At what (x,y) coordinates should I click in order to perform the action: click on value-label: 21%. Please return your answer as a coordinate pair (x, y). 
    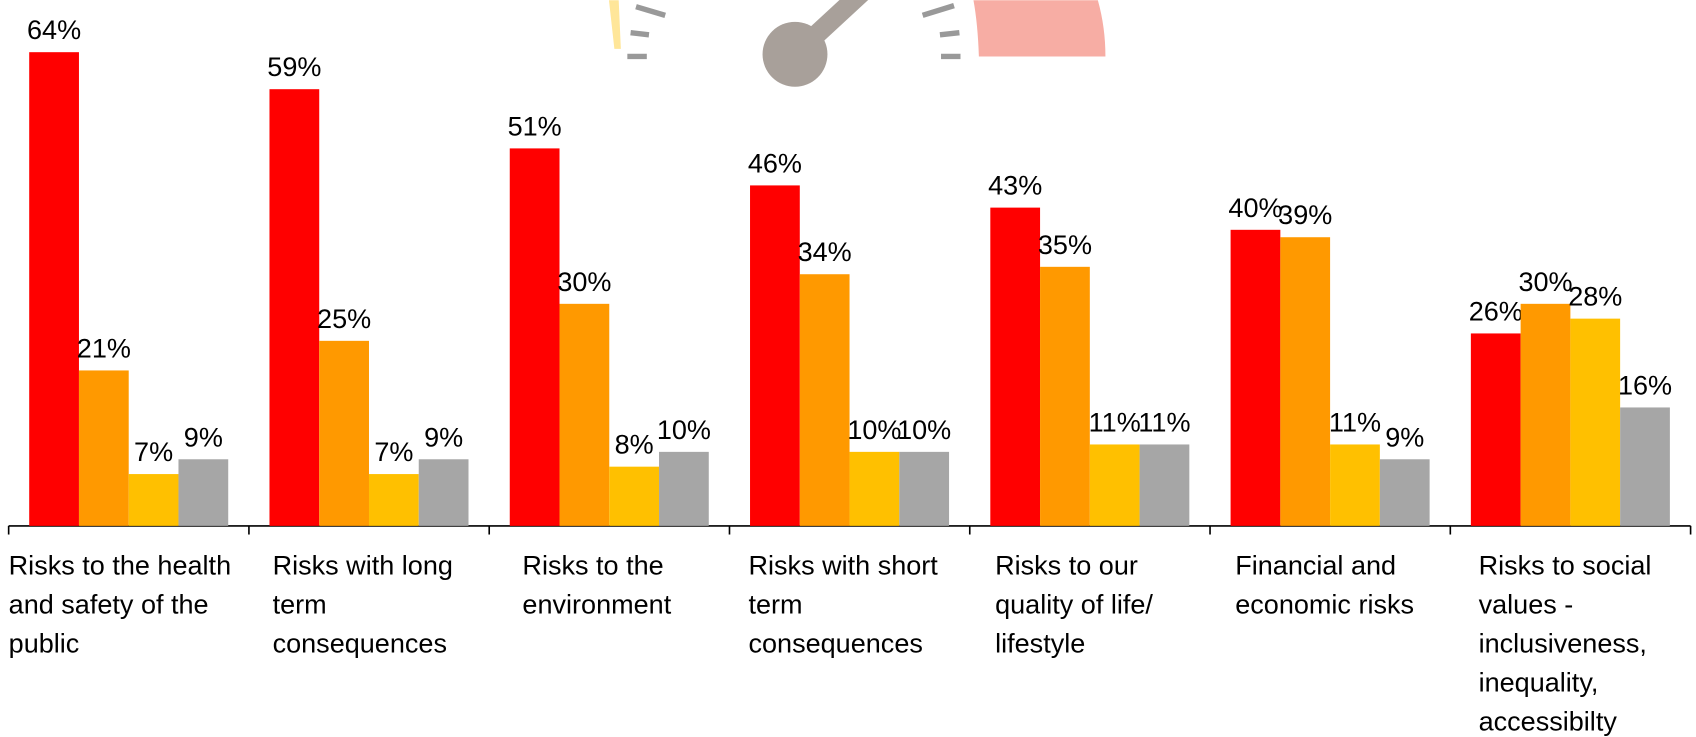
    Looking at the image, I should click on (104, 348).